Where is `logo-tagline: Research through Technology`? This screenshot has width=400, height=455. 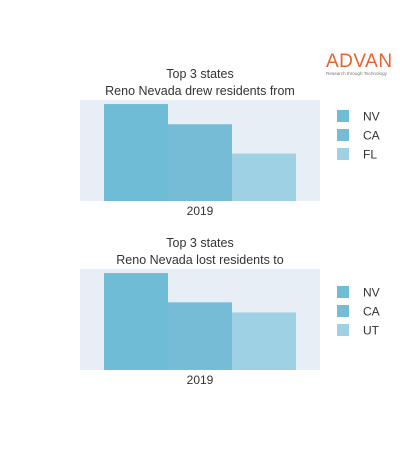
logo-tagline: Research through Technology is located at coordinates (356, 73).